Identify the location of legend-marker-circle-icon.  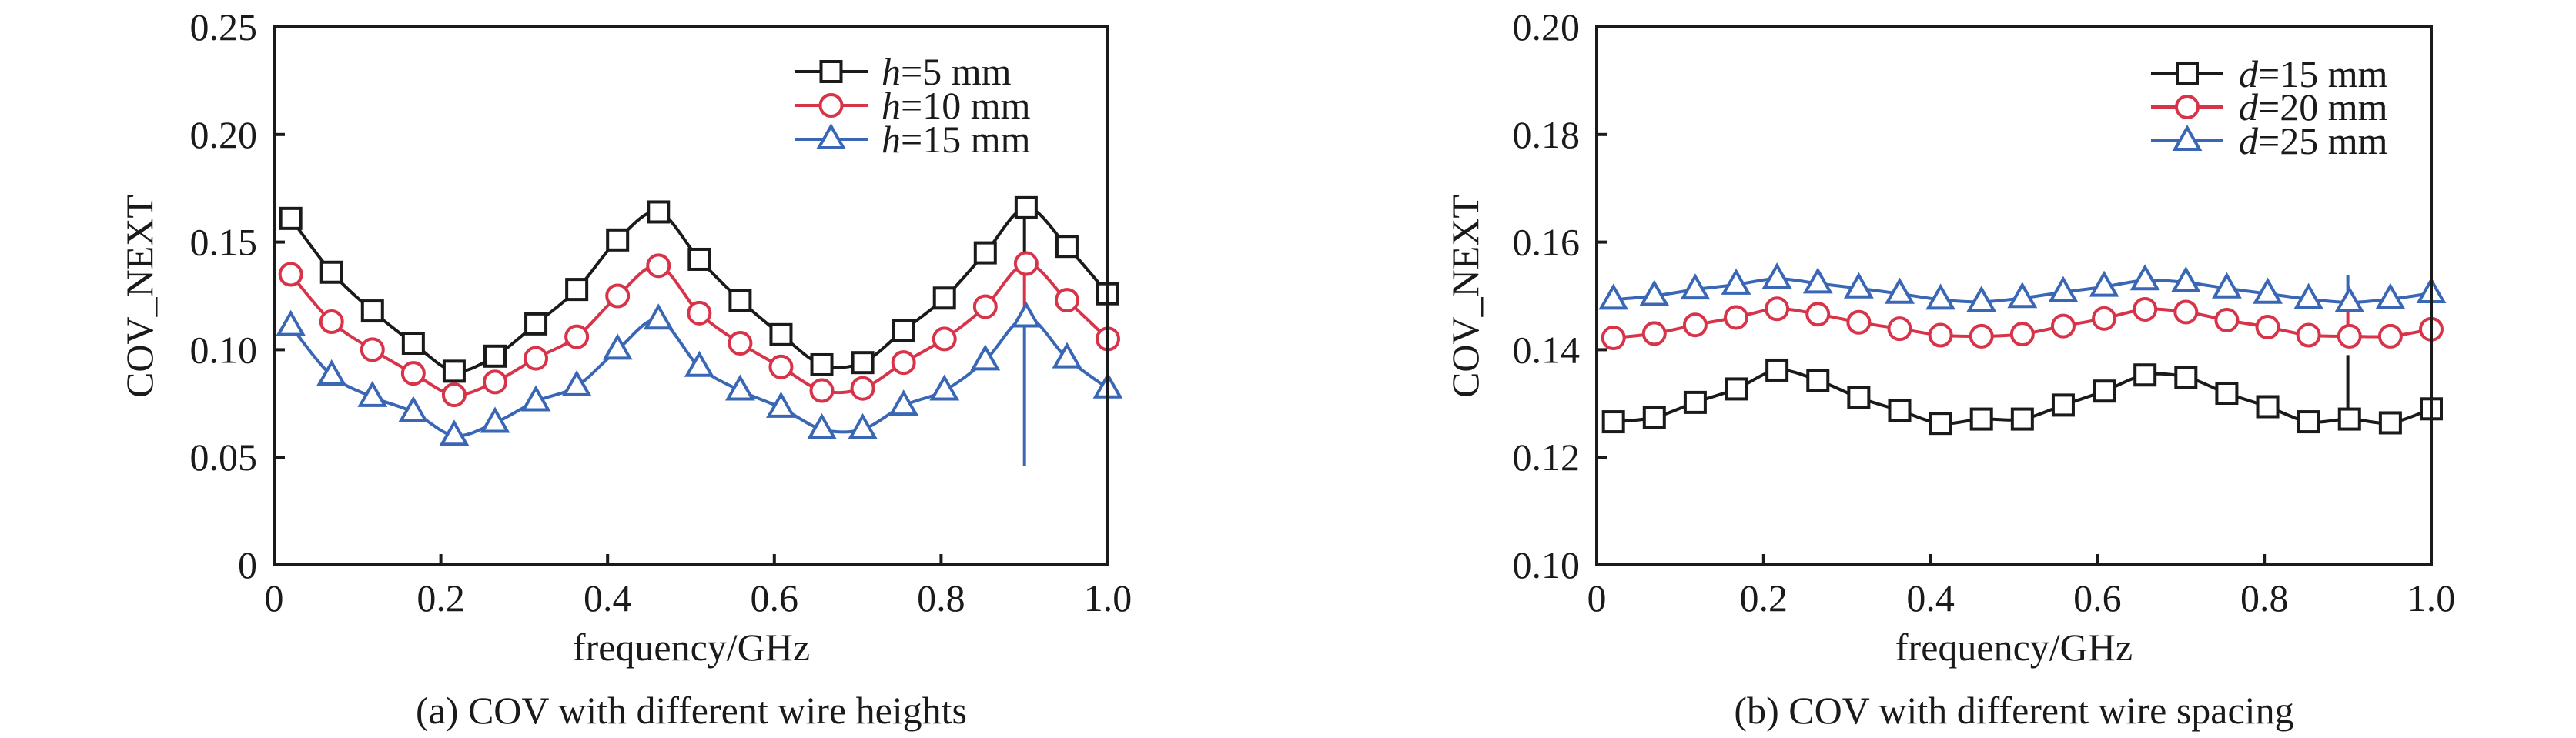
(2188, 107).